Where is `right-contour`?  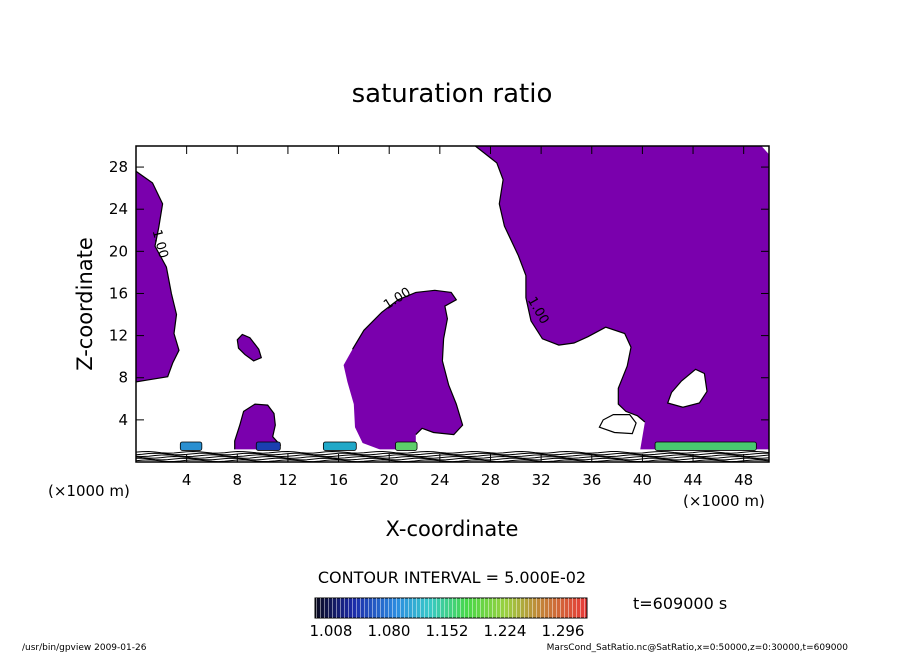
right-contour is located at coordinates (560, 284).